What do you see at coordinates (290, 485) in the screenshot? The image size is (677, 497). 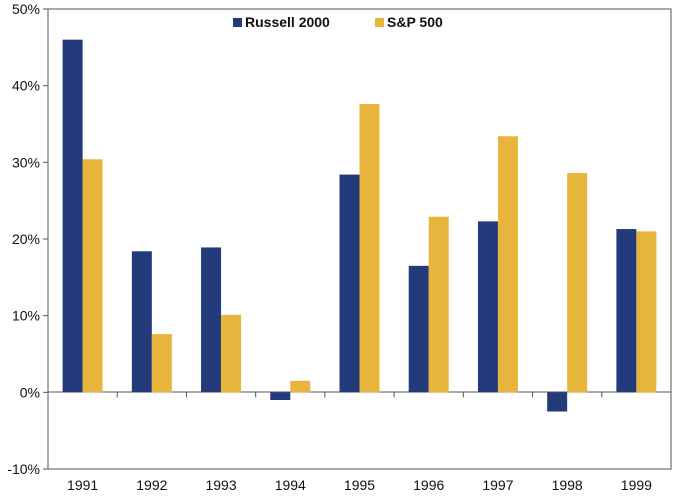 I see `x-tick-label: 1994` at bounding box center [290, 485].